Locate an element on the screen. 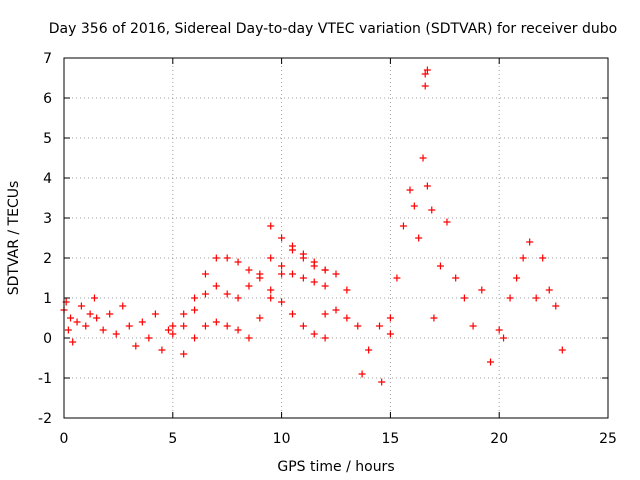 This screenshot has height=480, width=640. y-tick-label: 5 is located at coordinates (47, 139).